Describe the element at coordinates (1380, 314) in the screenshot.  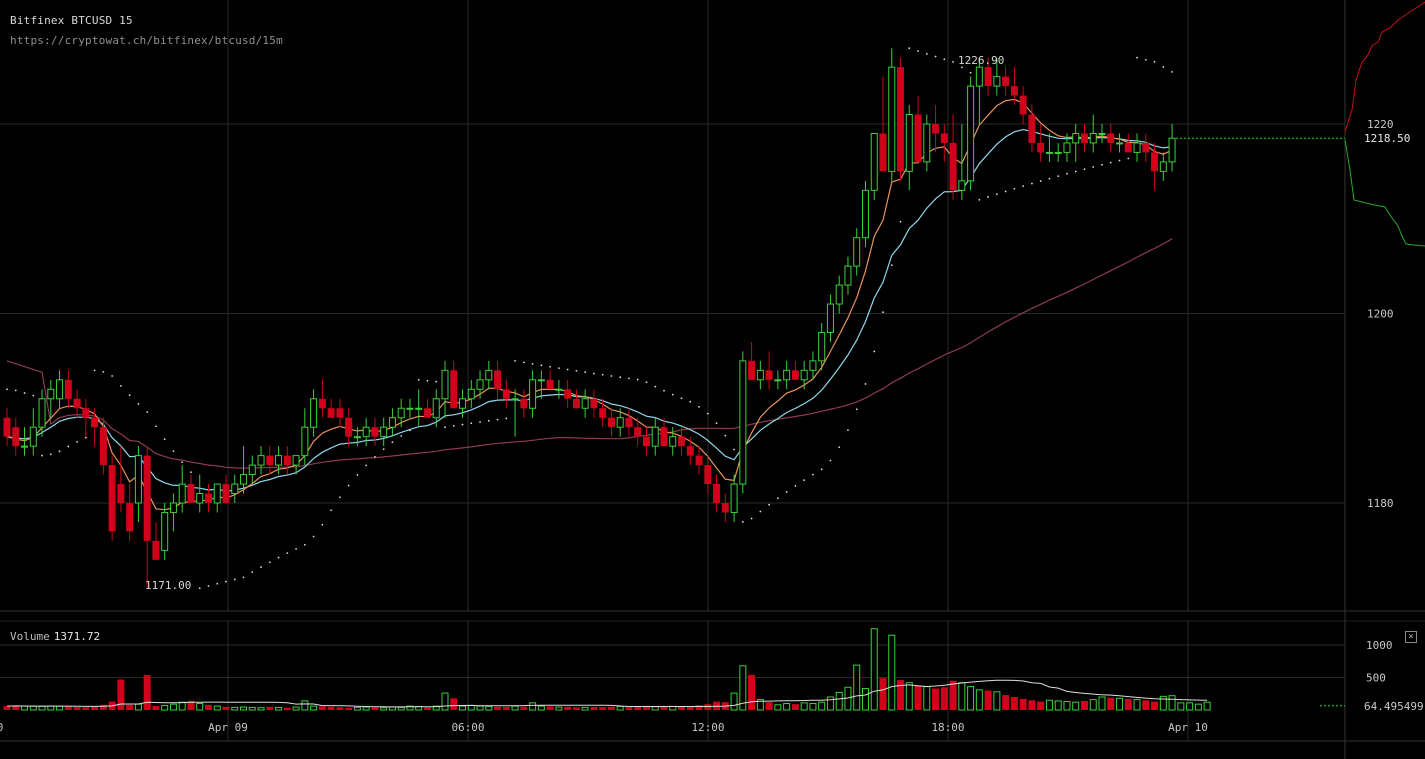
I see `price-tick-label: 1200` at that location.